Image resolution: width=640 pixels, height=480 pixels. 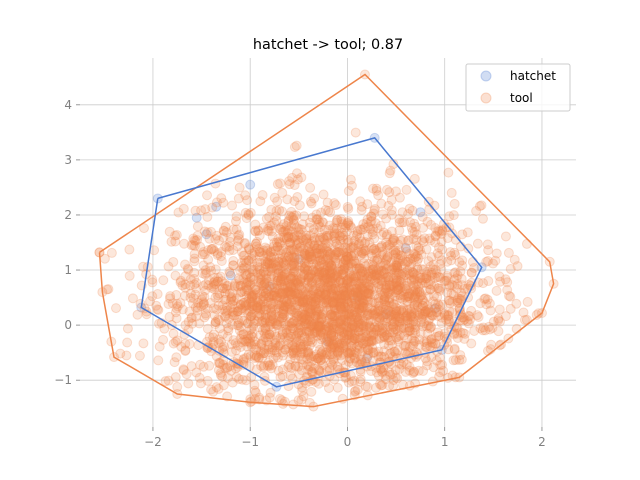 What do you see at coordinates (434, 308) in the screenshot?
I see `hatchet-point` at bounding box center [434, 308].